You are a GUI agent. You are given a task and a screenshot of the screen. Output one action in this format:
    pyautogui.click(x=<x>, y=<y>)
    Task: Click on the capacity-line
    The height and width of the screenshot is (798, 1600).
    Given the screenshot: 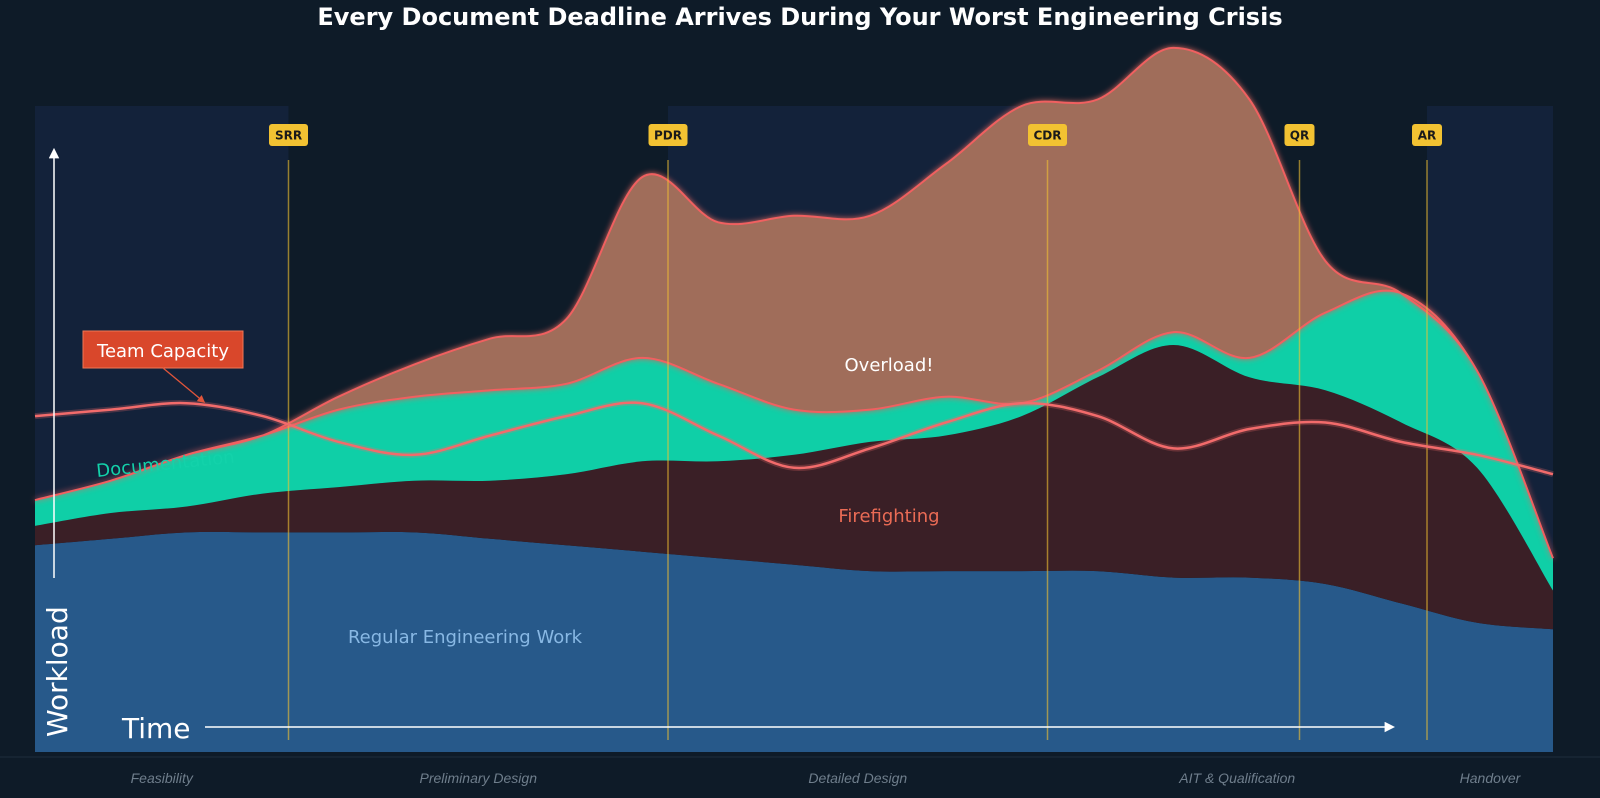 What is the action you would take?
    pyautogui.click(x=794, y=438)
    